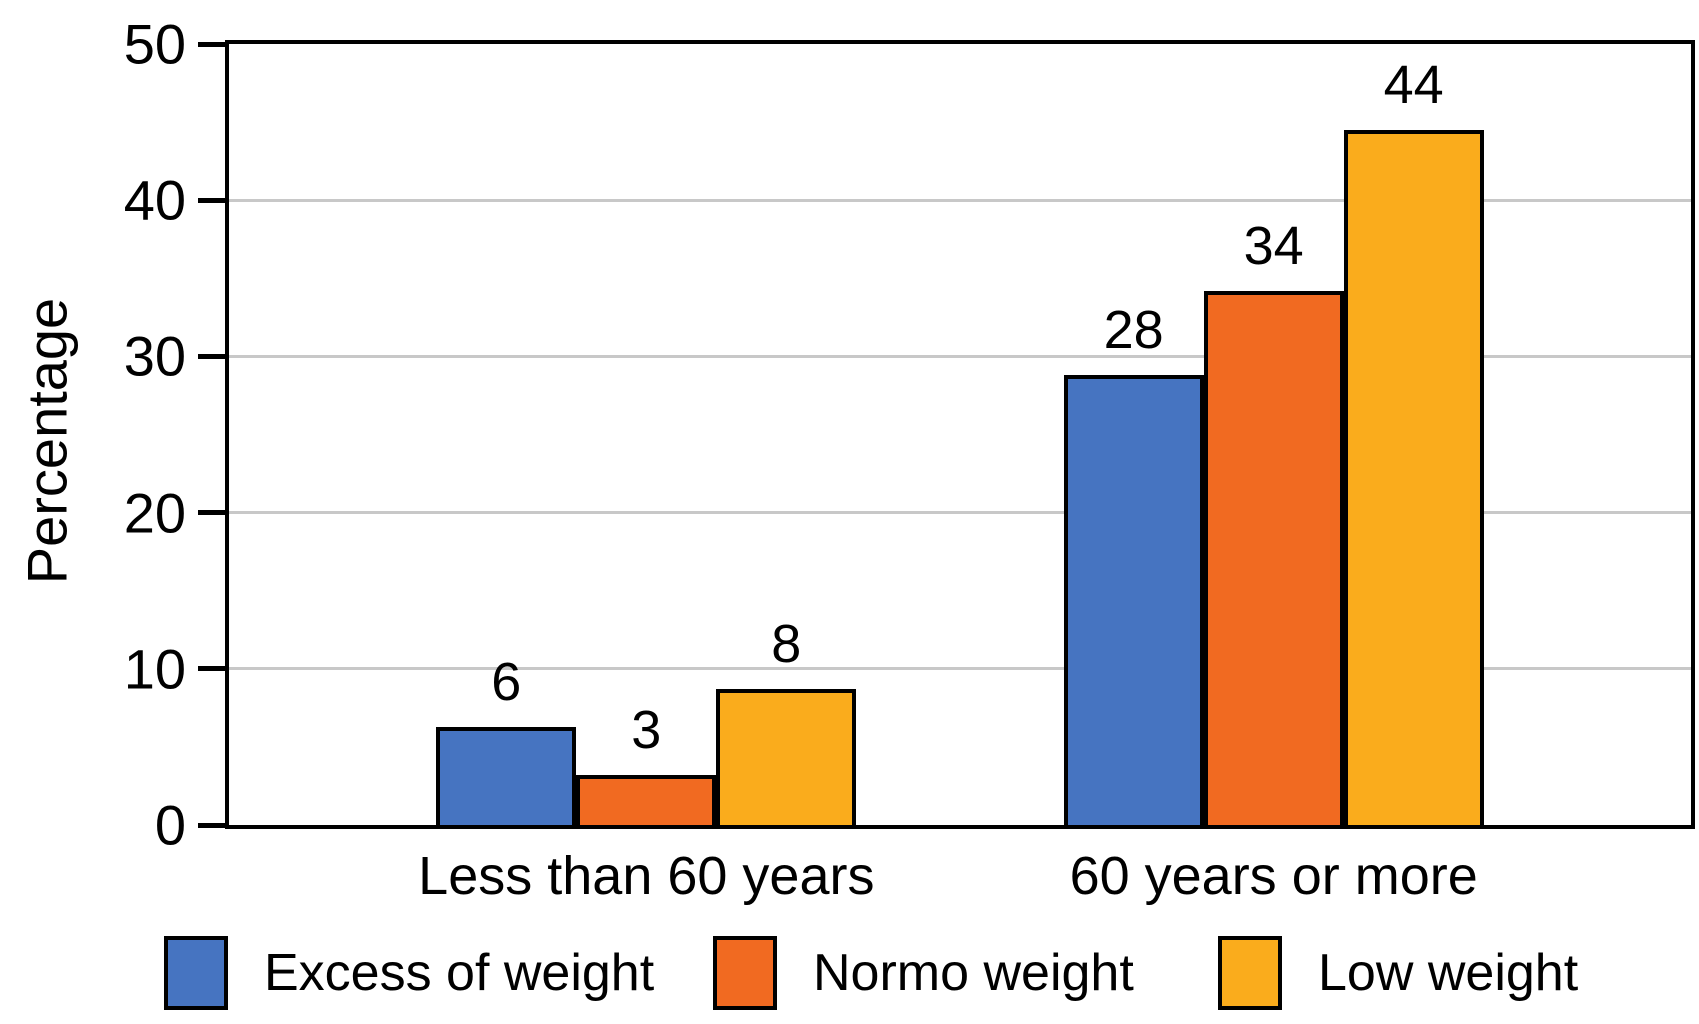 The height and width of the screenshot is (1024, 1699). I want to click on legend-item-normo-weight: Normo weight, so click(923, 973).